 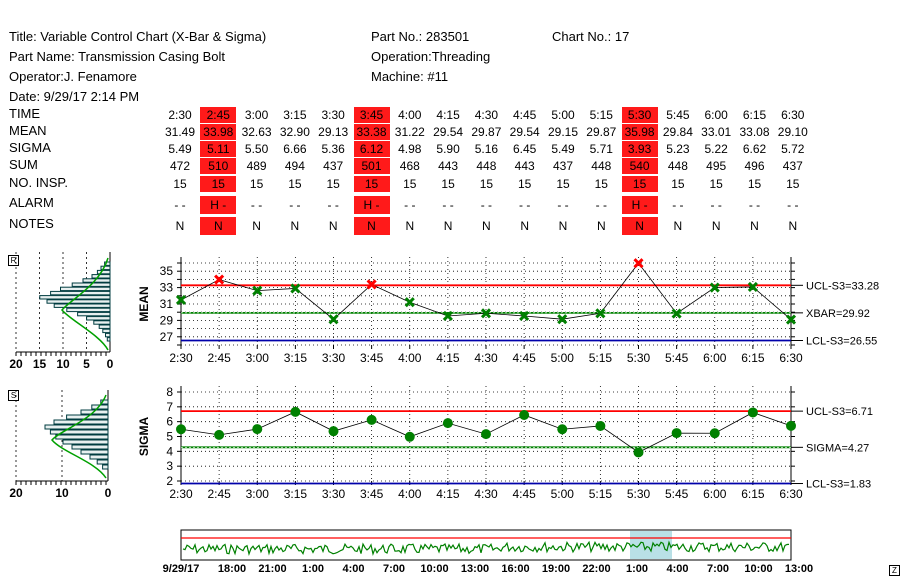 What do you see at coordinates (524, 166) in the screenshot?
I see `sum-cell: 443` at bounding box center [524, 166].